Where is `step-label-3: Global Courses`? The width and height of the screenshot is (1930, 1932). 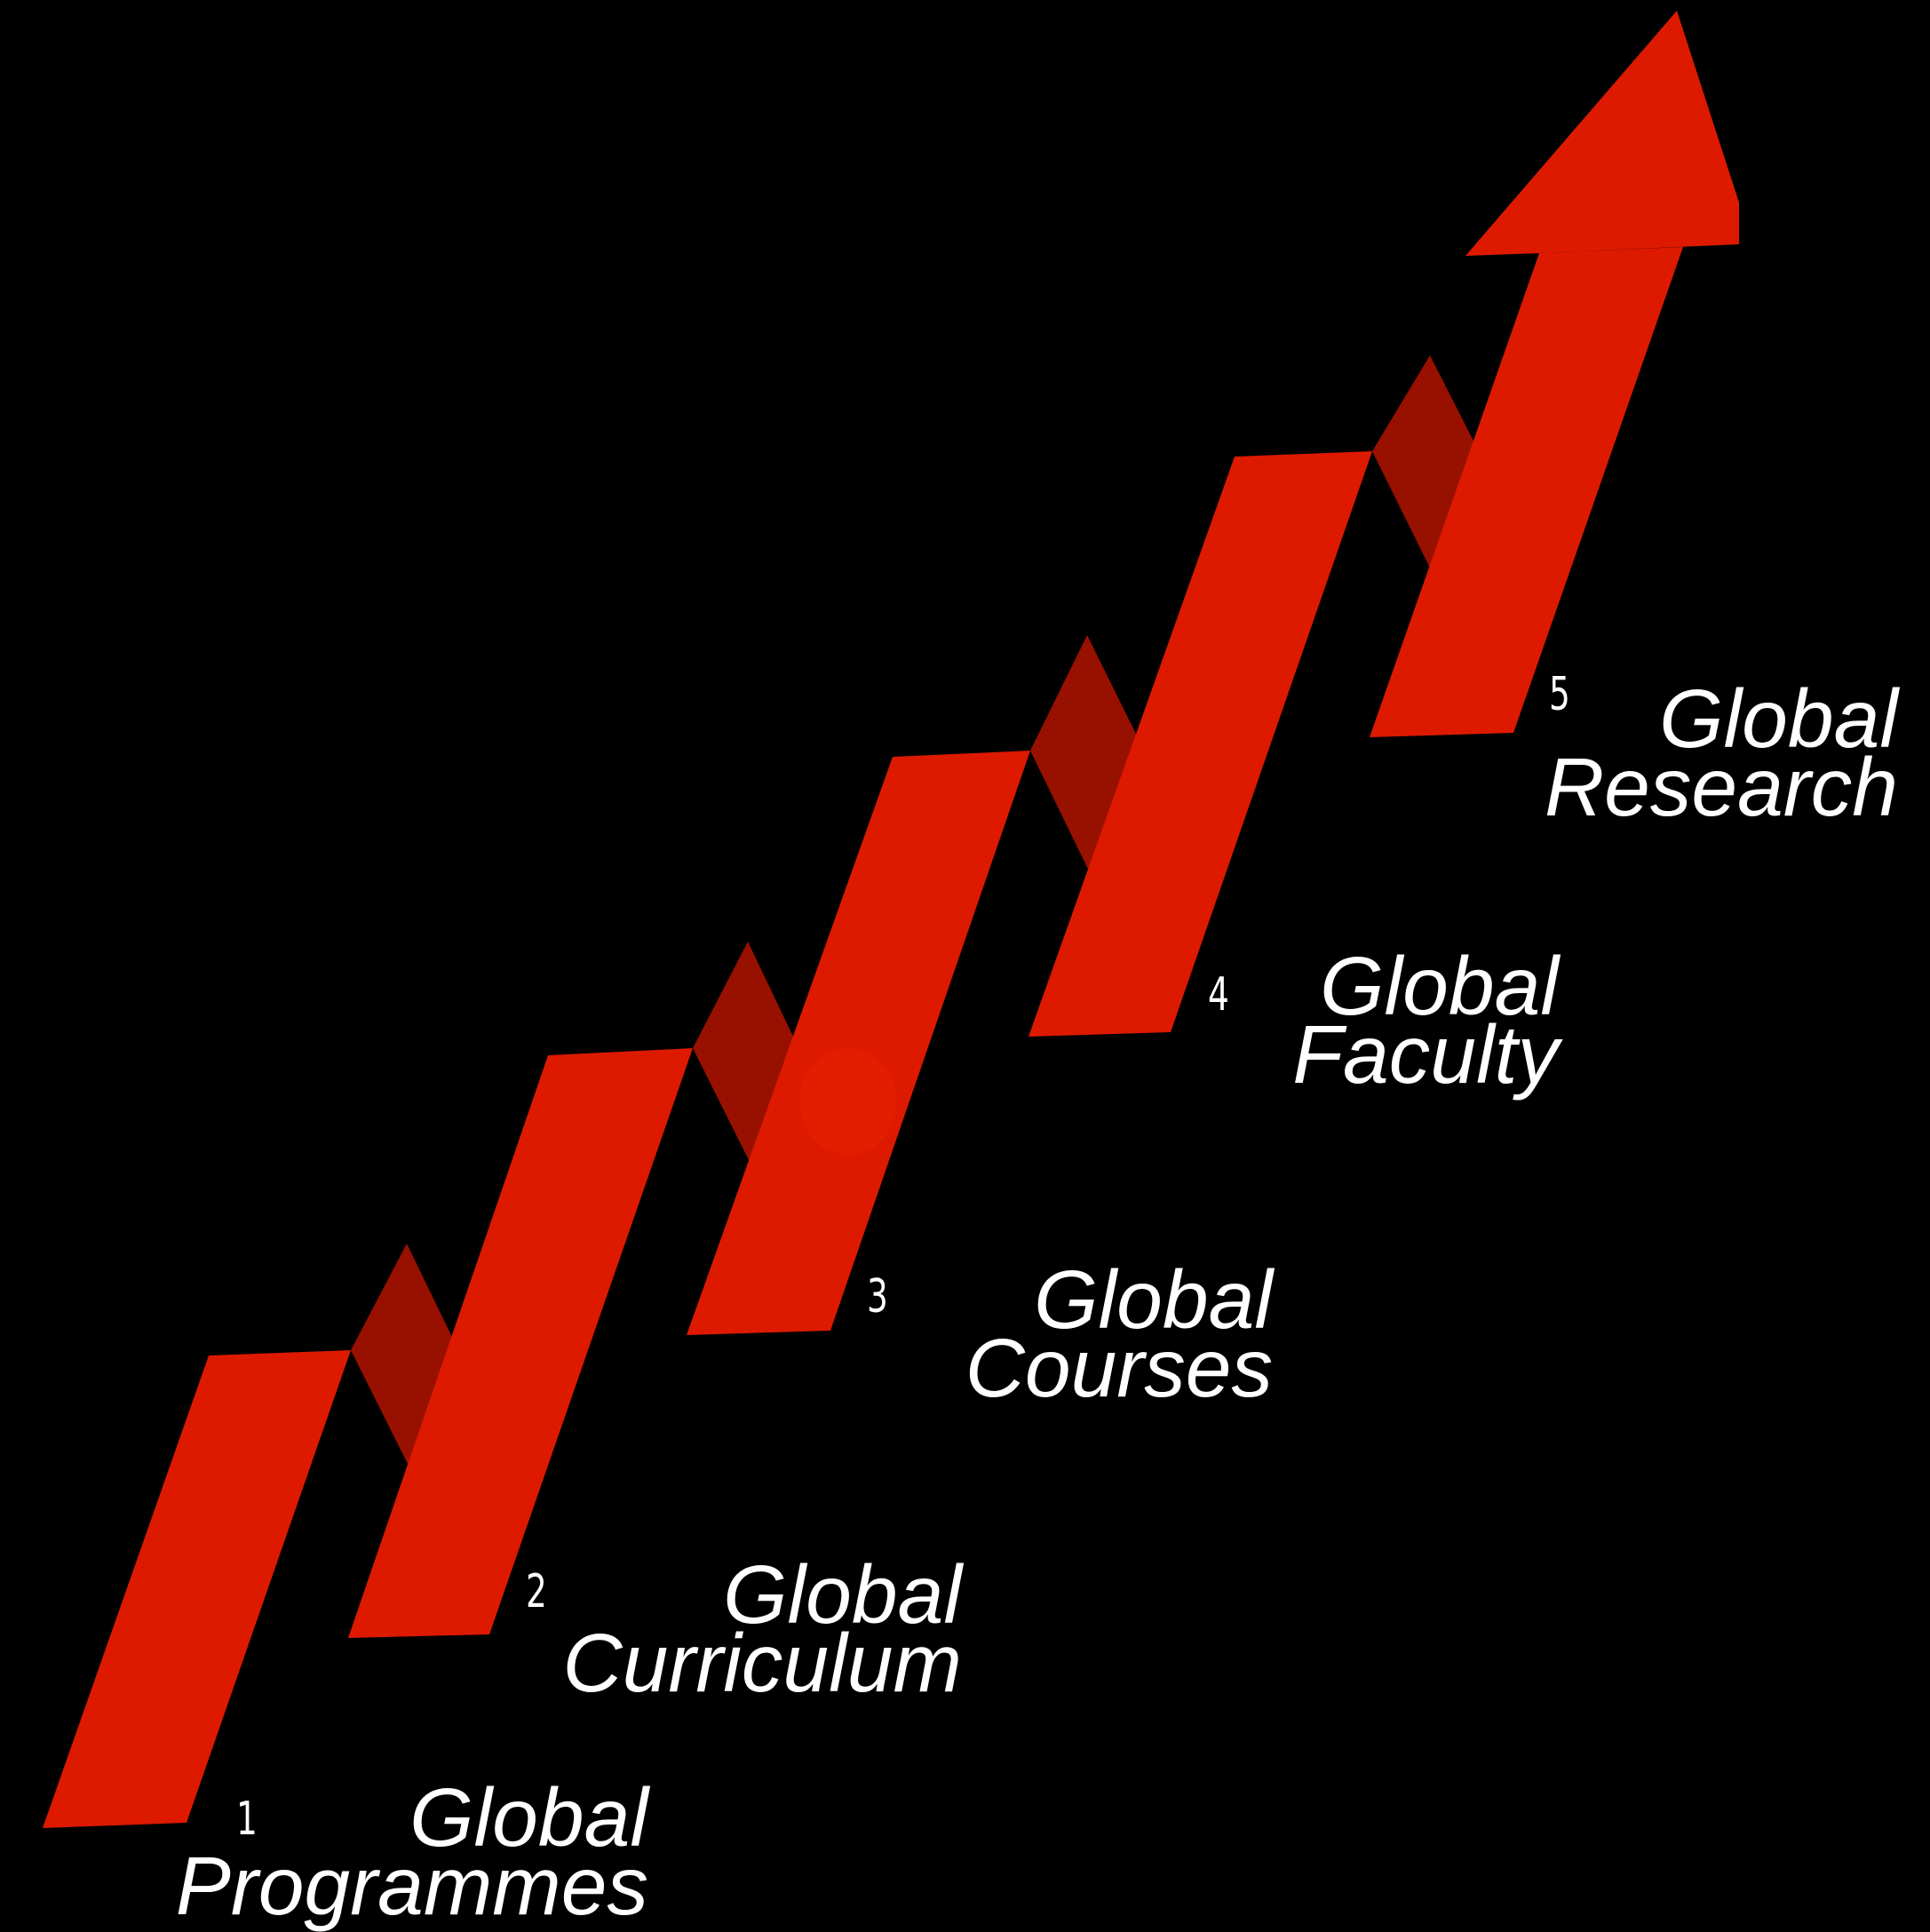 step-label-3: Global Courses is located at coordinates (1119, 1333).